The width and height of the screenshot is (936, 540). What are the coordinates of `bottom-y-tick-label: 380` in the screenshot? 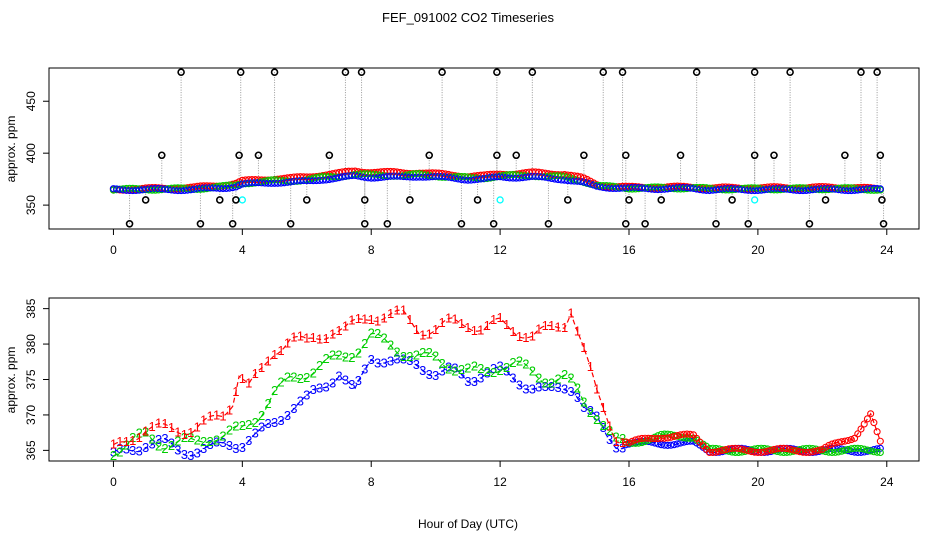 It's located at (31, 344).